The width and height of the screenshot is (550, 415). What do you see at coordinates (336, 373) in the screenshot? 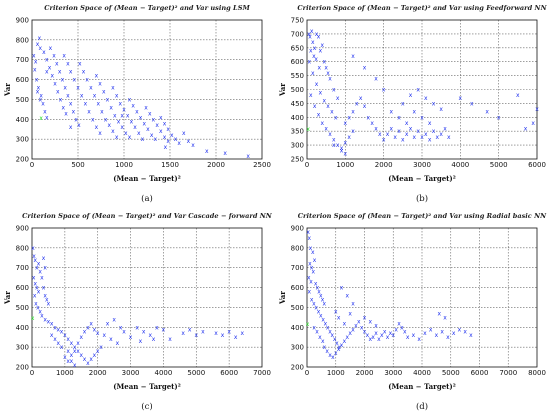
I see `x-tick-label: 1000` at bounding box center [336, 373].